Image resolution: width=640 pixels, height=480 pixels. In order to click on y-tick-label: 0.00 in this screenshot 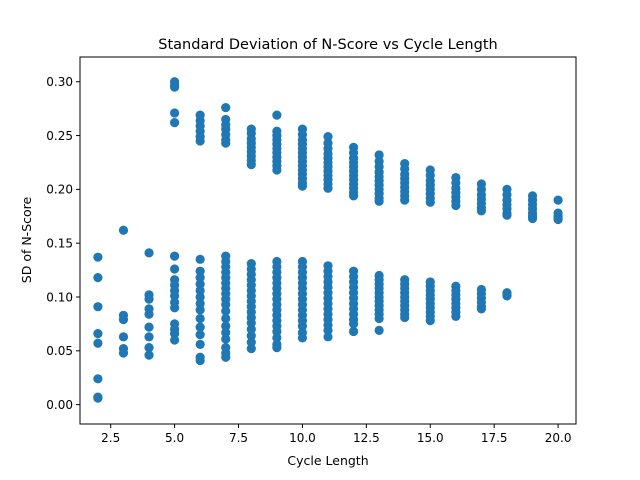, I will do `click(59, 405)`.